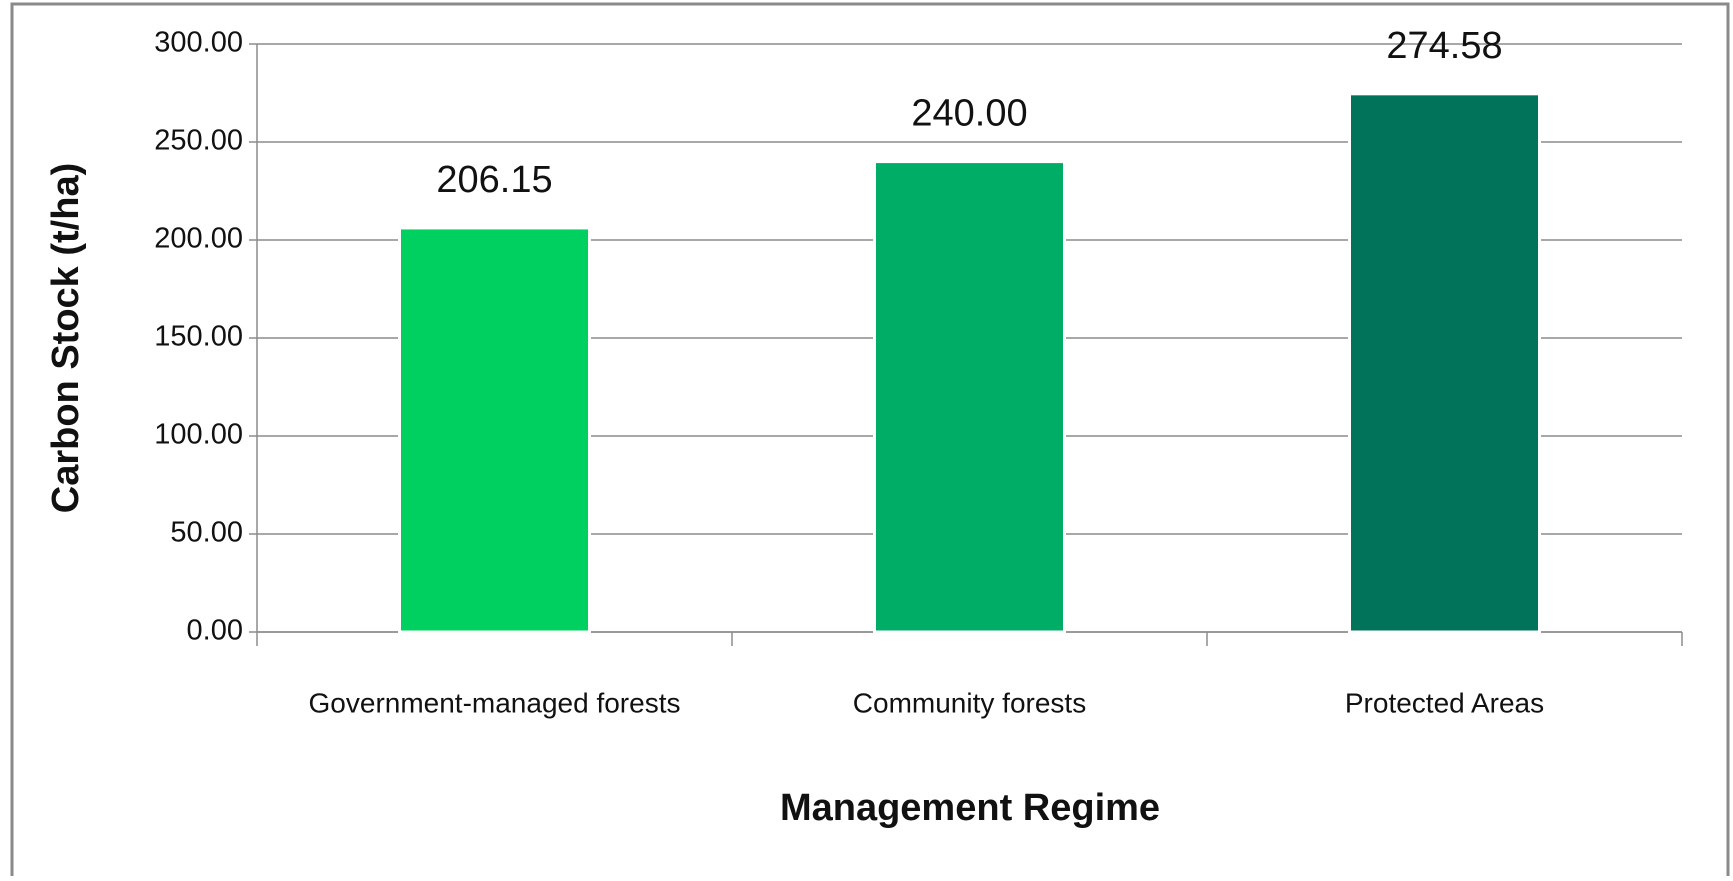 The image size is (1733, 881). What do you see at coordinates (198, 239) in the screenshot?
I see `y-tick-label: 200.00` at bounding box center [198, 239].